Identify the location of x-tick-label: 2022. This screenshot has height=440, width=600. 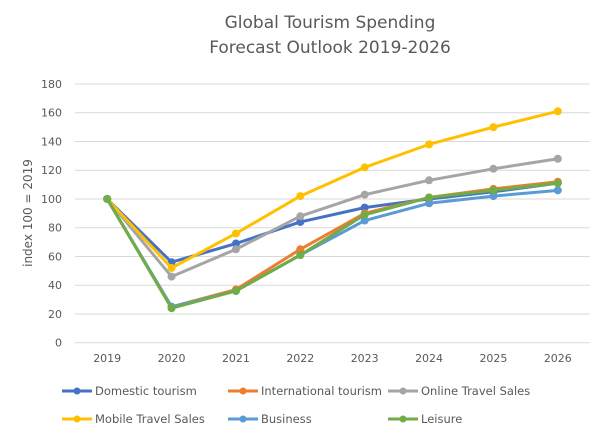
(300, 358).